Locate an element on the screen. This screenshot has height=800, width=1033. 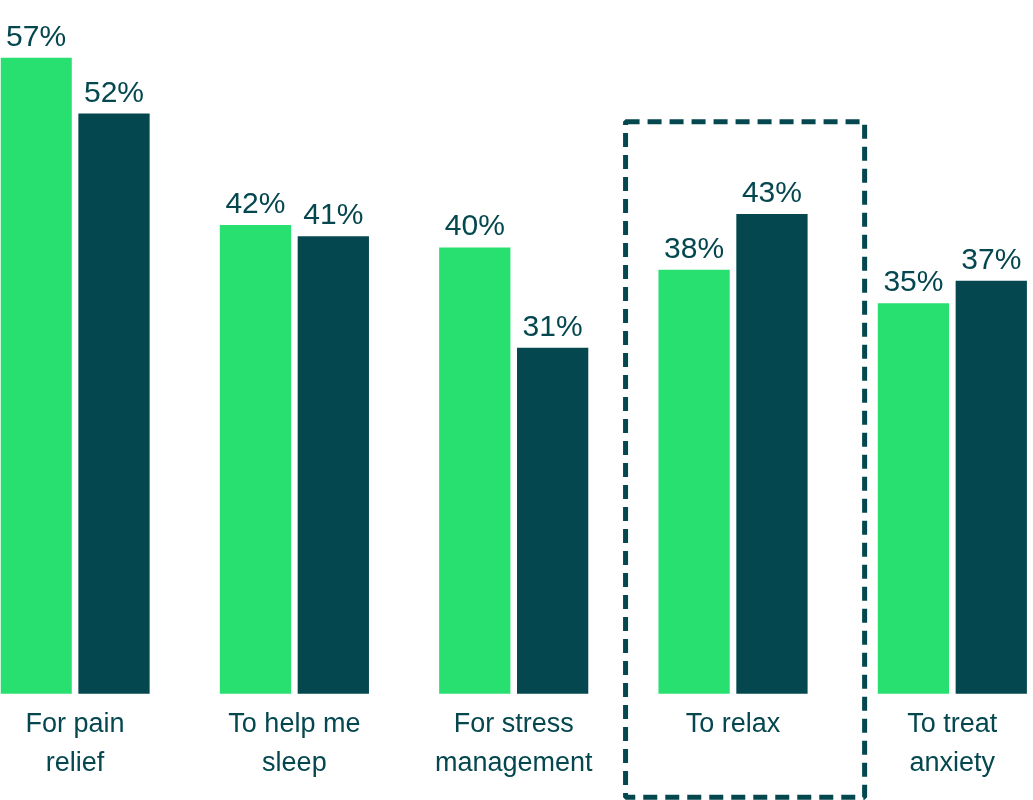
data-label: 40% is located at coordinates (474, 225).